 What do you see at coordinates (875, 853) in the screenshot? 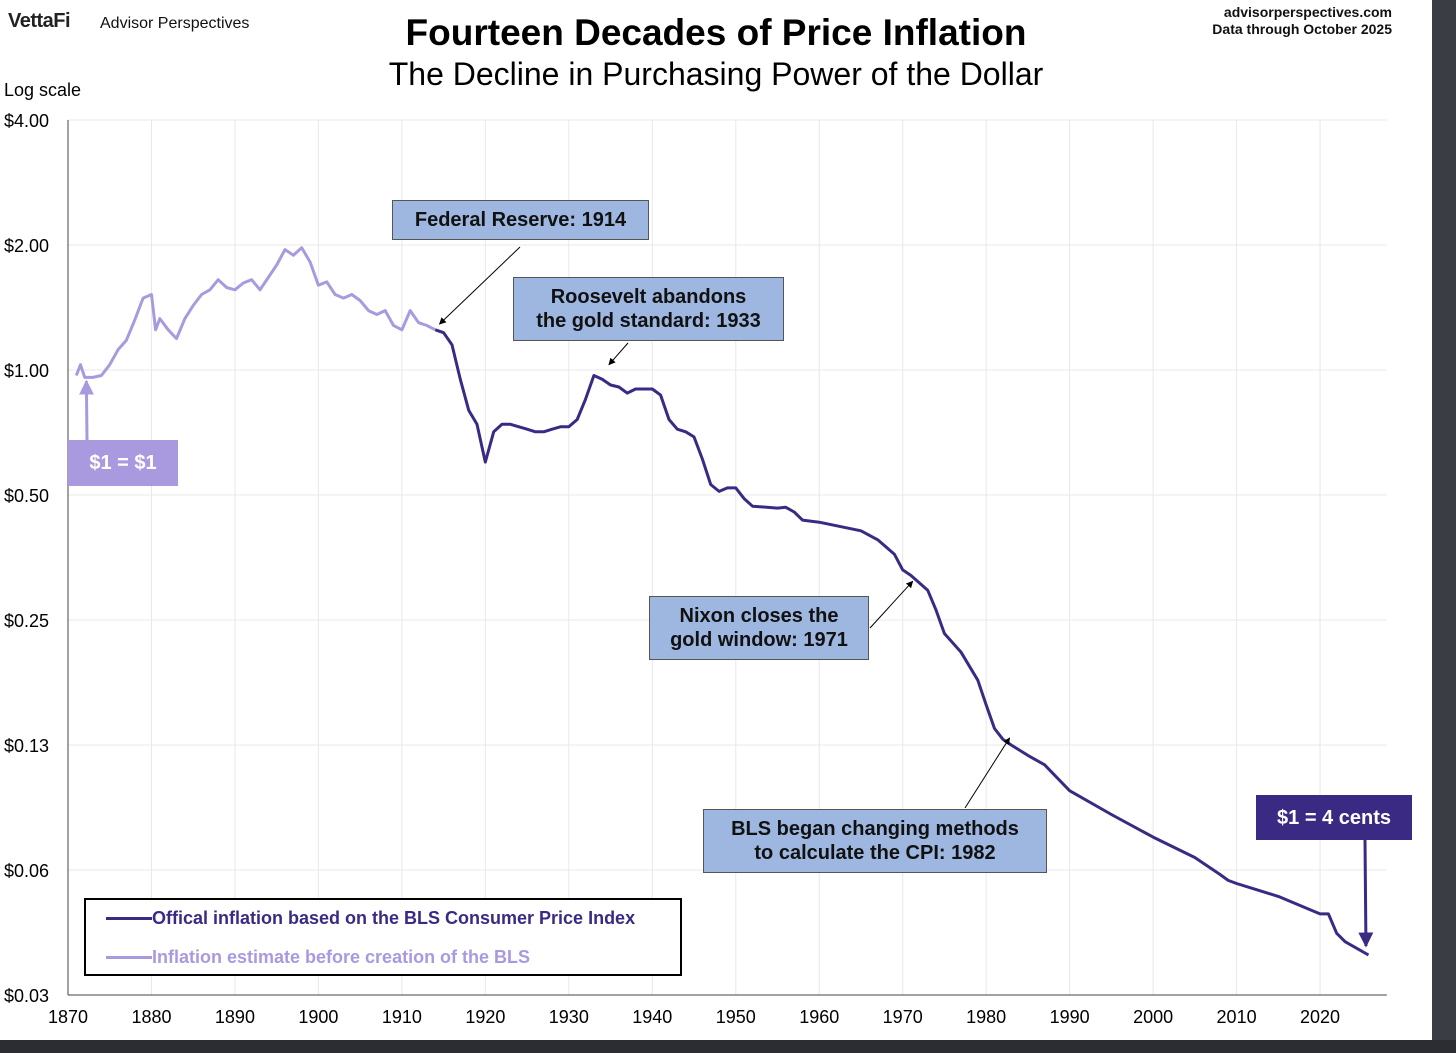
I see `annotation-line: to calculate the CPI: 1982` at bounding box center [875, 853].